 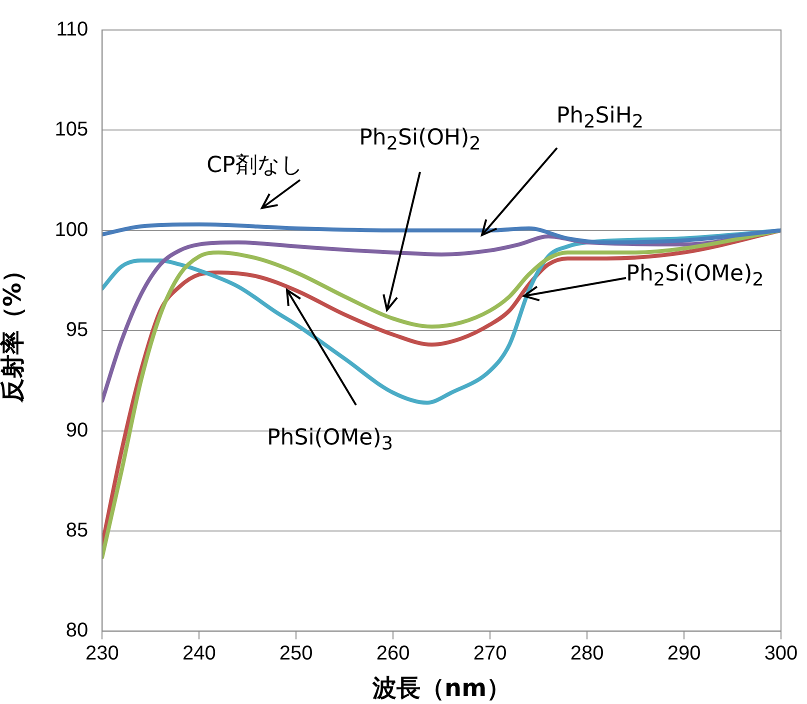 What do you see at coordinates (695, 276) in the screenshot?
I see `series-label: Ph$_{2}$Si(OMe)$_{2}$` at bounding box center [695, 276].